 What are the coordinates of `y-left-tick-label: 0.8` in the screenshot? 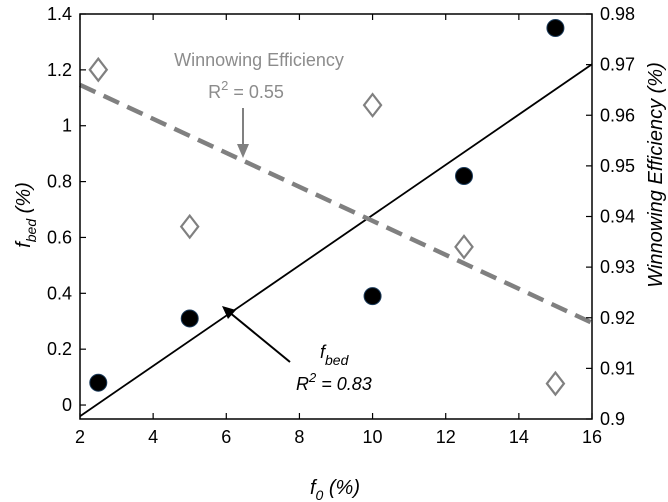 It's located at (59, 182).